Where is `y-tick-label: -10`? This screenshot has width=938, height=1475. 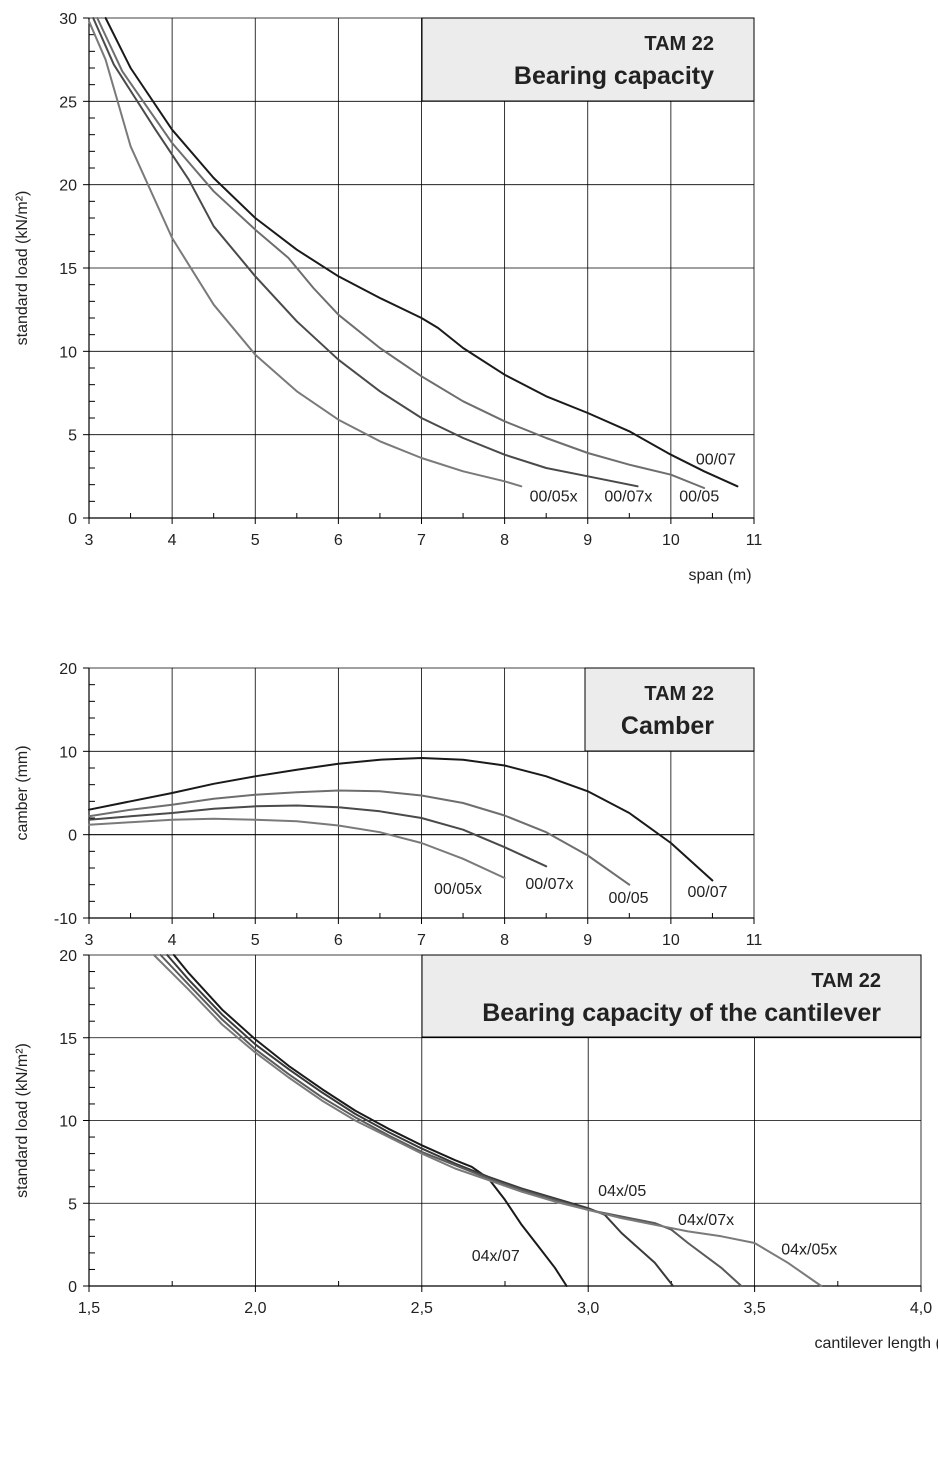 y-tick-label: -10 is located at coordinates (65, 919).